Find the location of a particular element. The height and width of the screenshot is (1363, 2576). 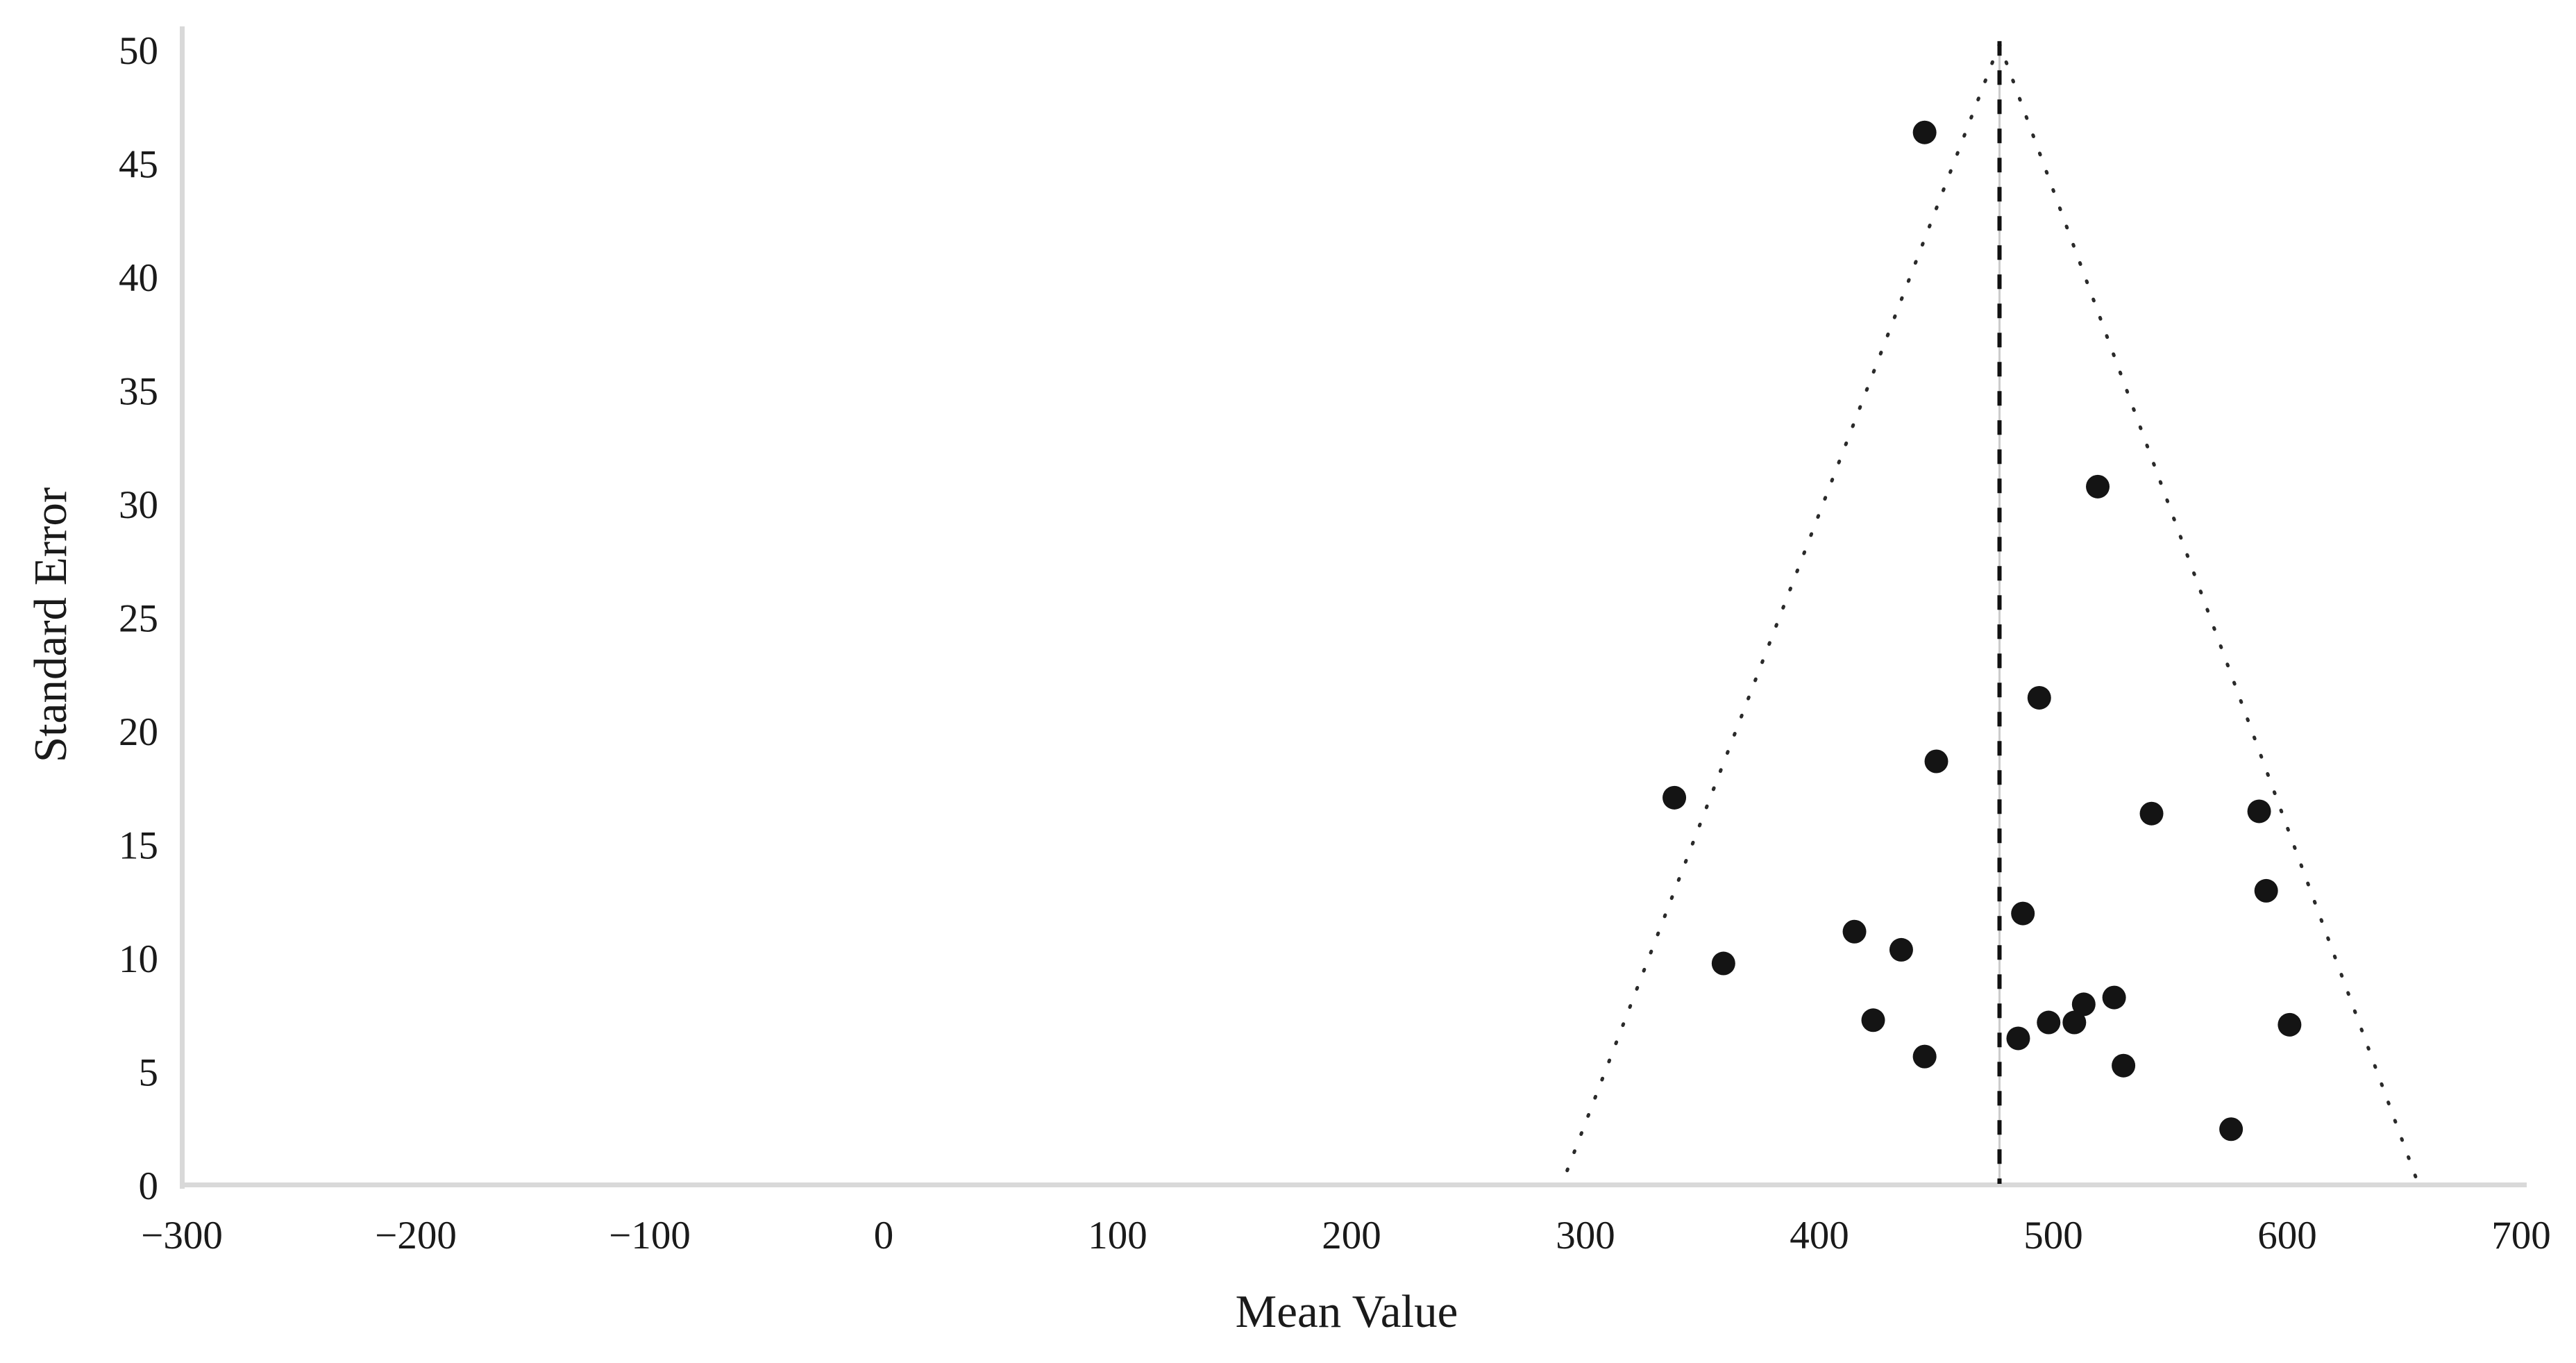

x-tick-label: −200 is located at coordinates (416, 1235).